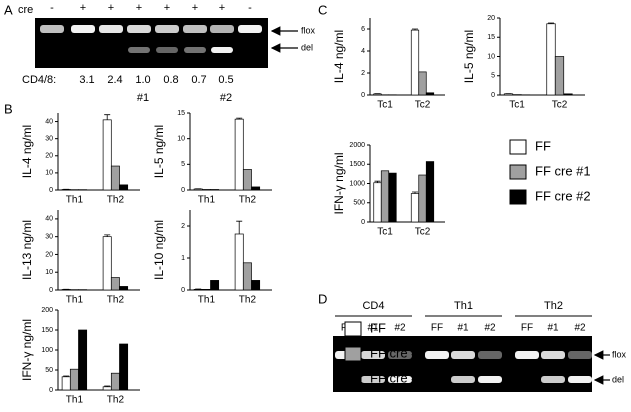  I want to click on band-label: del, so click(618, 379).